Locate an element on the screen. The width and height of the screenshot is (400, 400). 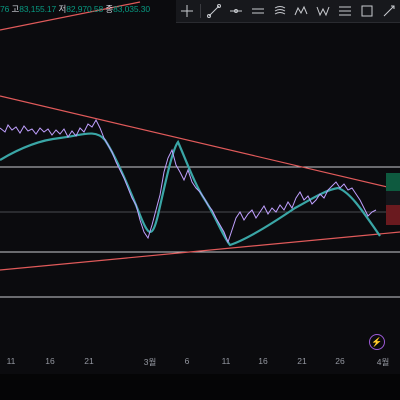
ohlc-readout: 76 고83,155.17 저82,970.58 종83,035.30 is located at coordinates (75, 9).